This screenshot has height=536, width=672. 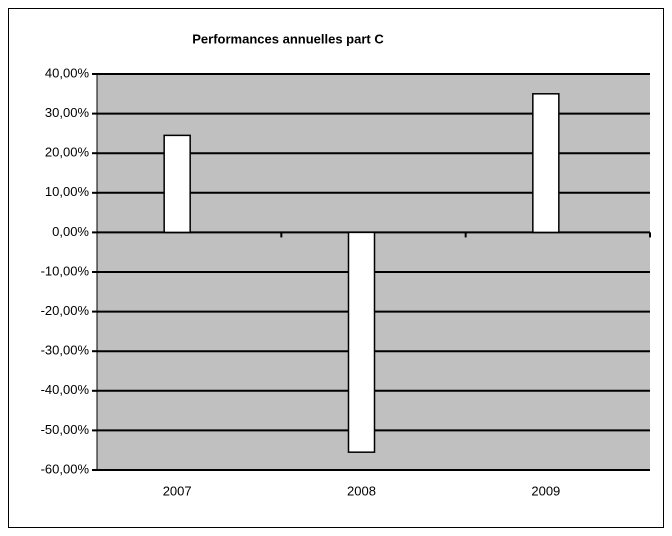 What do you see at coordinates (65, 270) in the screenshot?
I see `y-tick-label: -10,00%` at bounding box center [65, 270].